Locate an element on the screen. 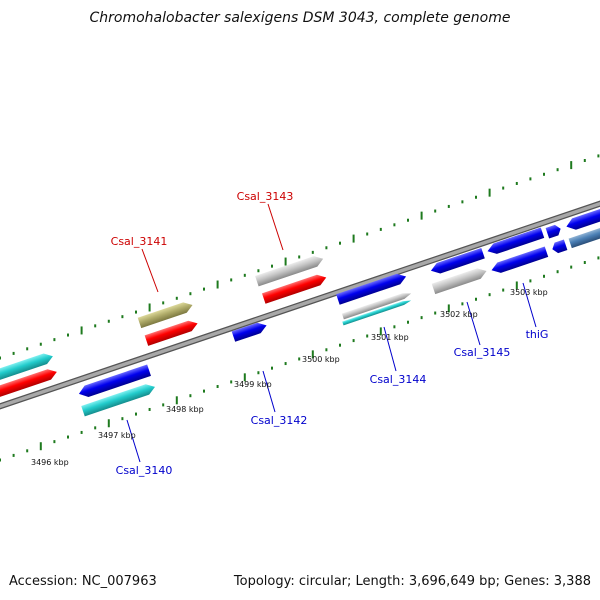 The height and width of the screenshot is (600, 600). gene-label-csal-3140: Csal_3140 is located at coordinates (144, 470).